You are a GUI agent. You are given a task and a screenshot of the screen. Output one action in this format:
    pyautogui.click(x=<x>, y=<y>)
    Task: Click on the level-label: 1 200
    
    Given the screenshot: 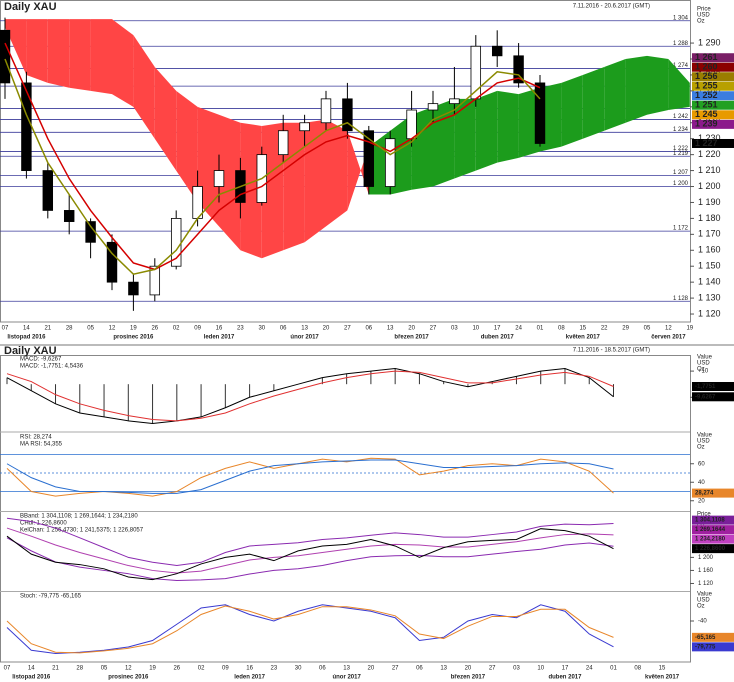 What is the action you would take?
    pyautogui.click(x=681, y=184)
    